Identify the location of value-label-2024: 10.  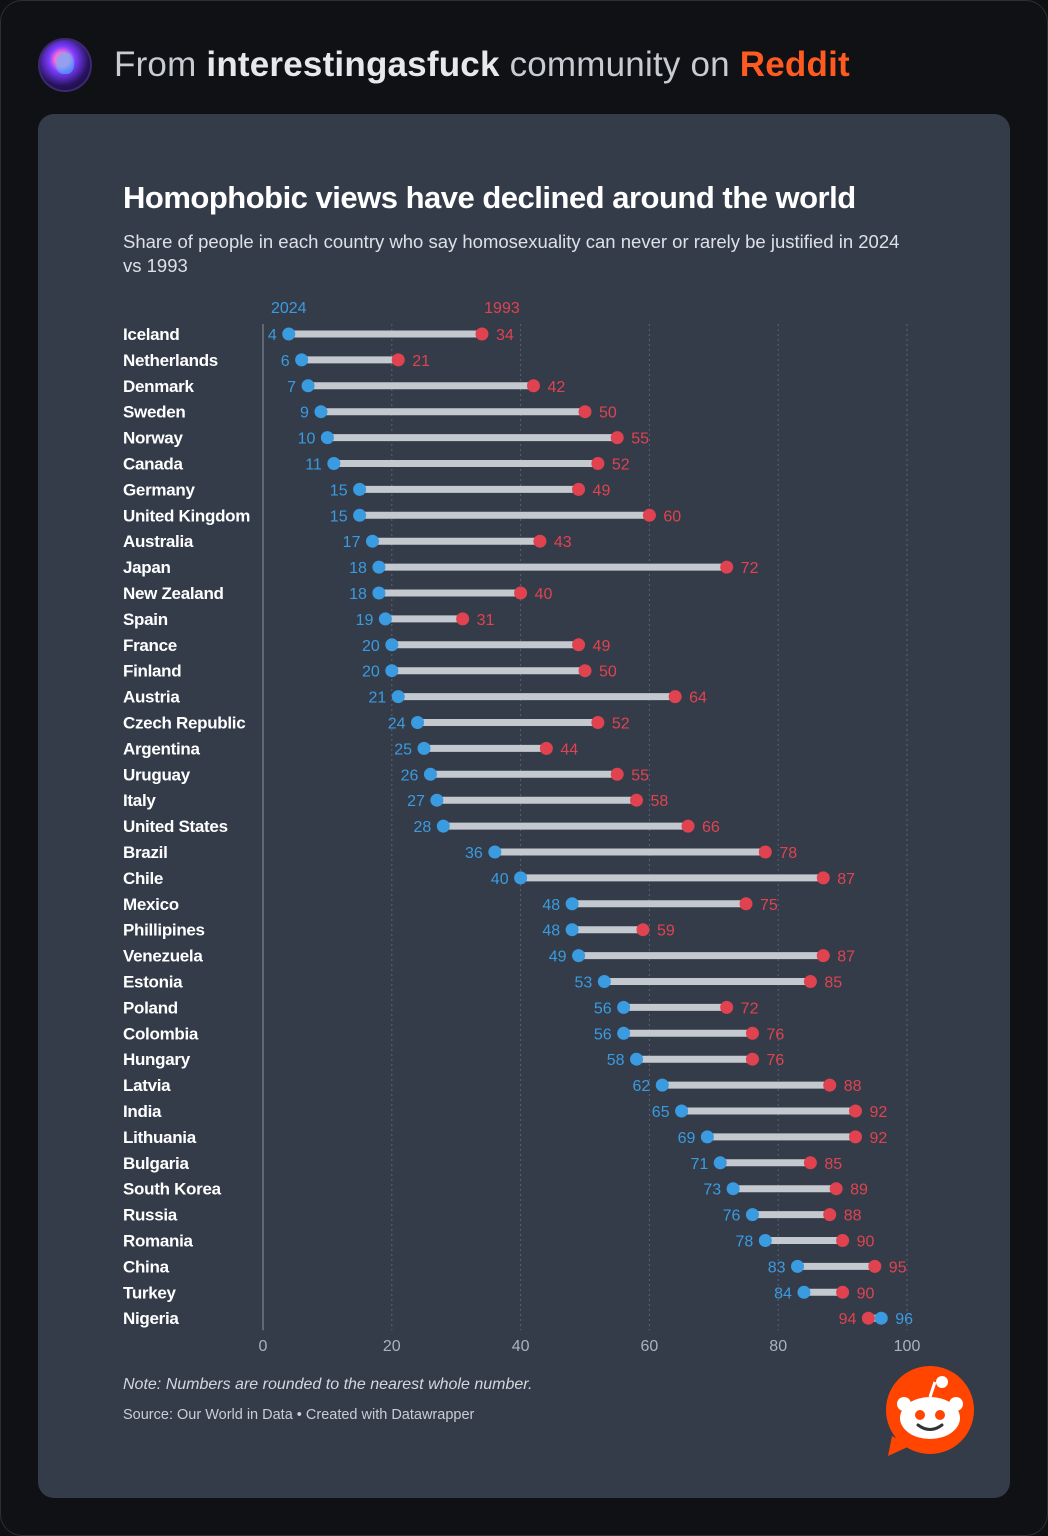
(307, 439).